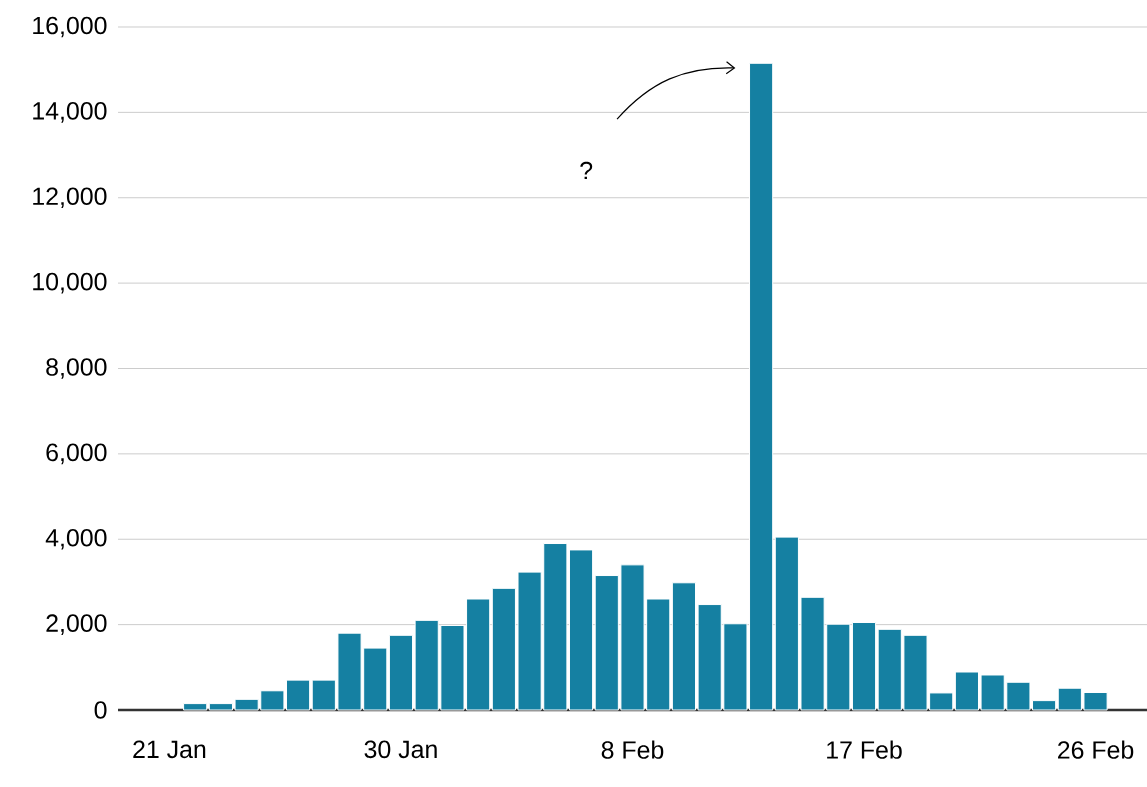  Describe the element at coordinates (70, 27) in the screenshot. I see `y-tick-label: 16,000` at that location.